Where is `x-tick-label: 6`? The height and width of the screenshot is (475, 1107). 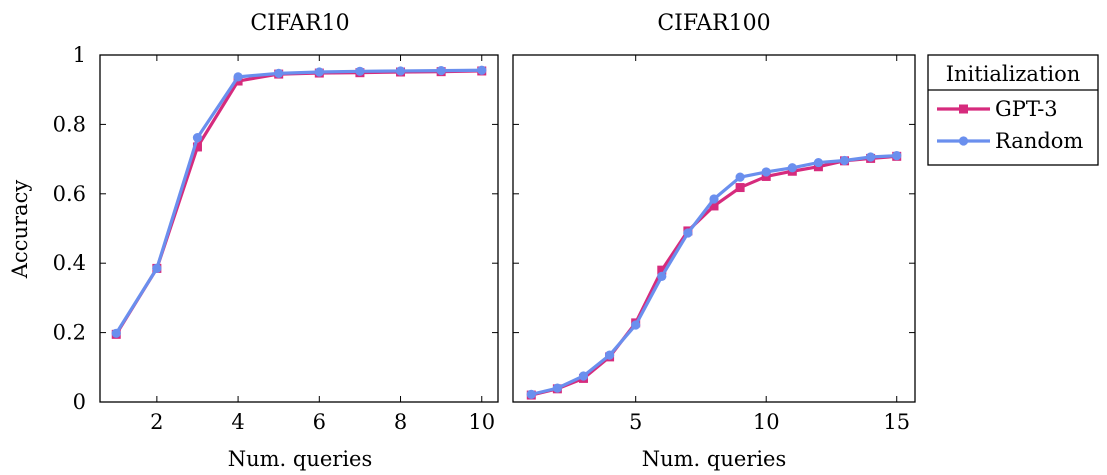 x-tick-label: 6 is located at coordinates (319, 422).